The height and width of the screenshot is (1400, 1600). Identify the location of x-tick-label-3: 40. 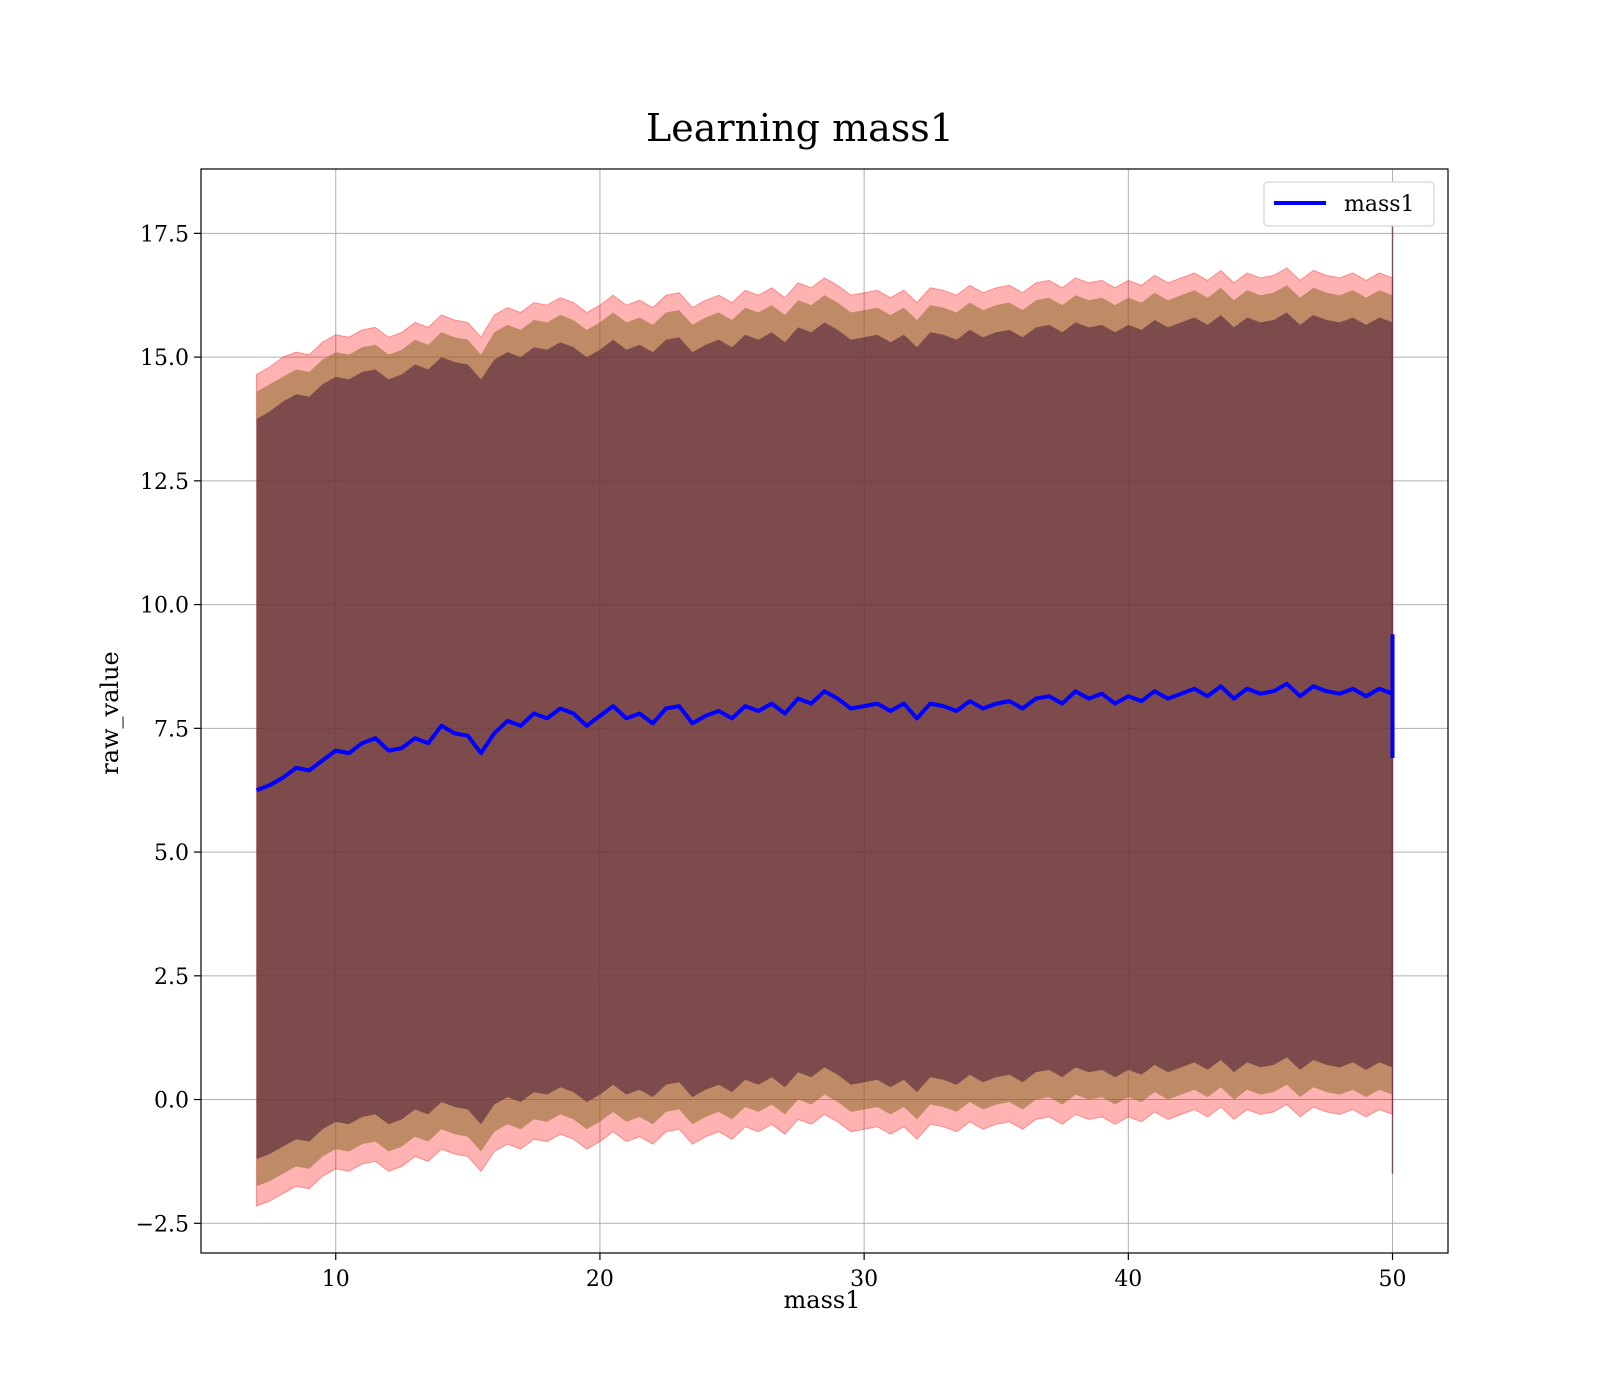
(1128, 1279).